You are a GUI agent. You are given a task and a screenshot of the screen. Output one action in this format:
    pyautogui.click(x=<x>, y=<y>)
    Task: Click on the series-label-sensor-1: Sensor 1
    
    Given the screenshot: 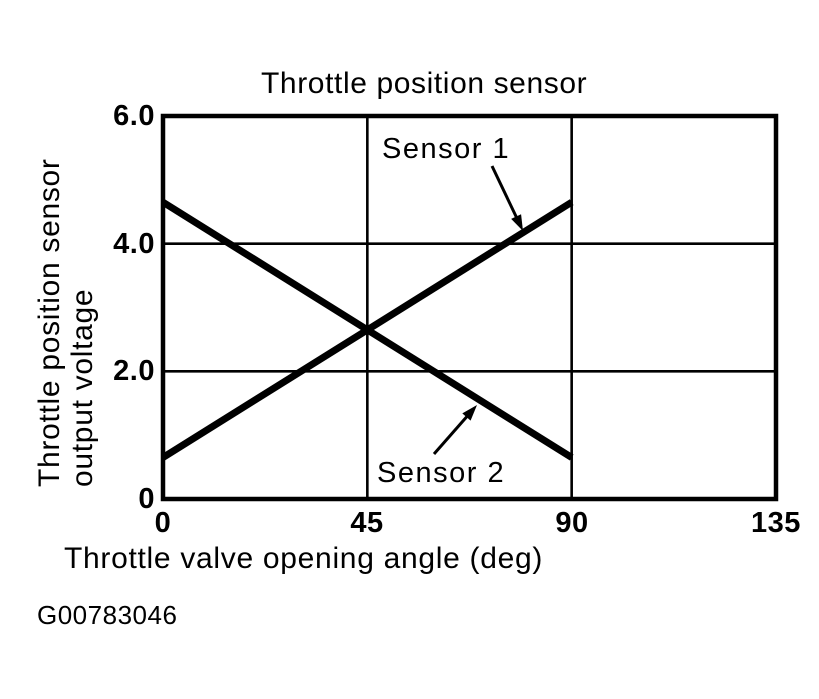 What is the action you would take?
    pyautogui.click(x=446, y=149)
    